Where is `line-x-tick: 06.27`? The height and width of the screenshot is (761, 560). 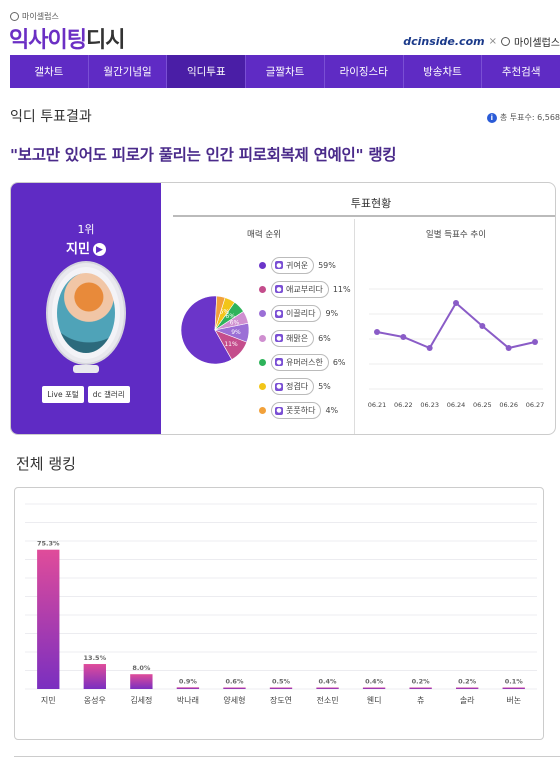
line-x-tick: 06.27 is located at coordinates (535, 405).